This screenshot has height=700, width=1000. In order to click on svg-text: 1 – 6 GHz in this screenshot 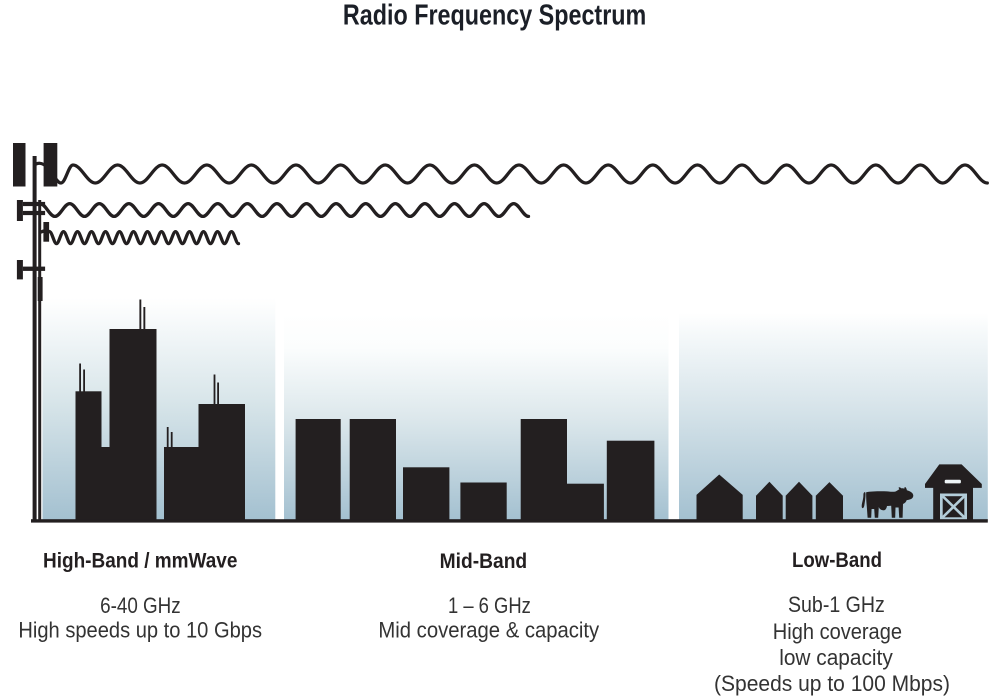, I will do `click(489, 605)`.